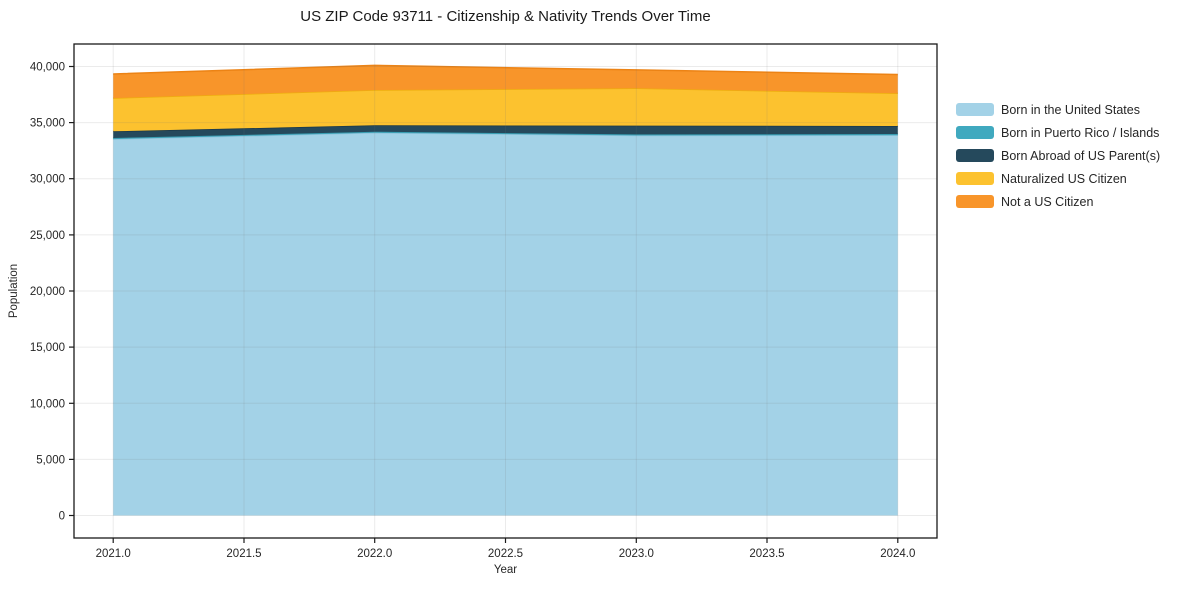 Image resolution: width=1189 pixels, height=590 pixels. What do you see at coordinates (505, 570) in the screenshot?
I see `x-axis-label: Year` at bounding box center [505, 570].